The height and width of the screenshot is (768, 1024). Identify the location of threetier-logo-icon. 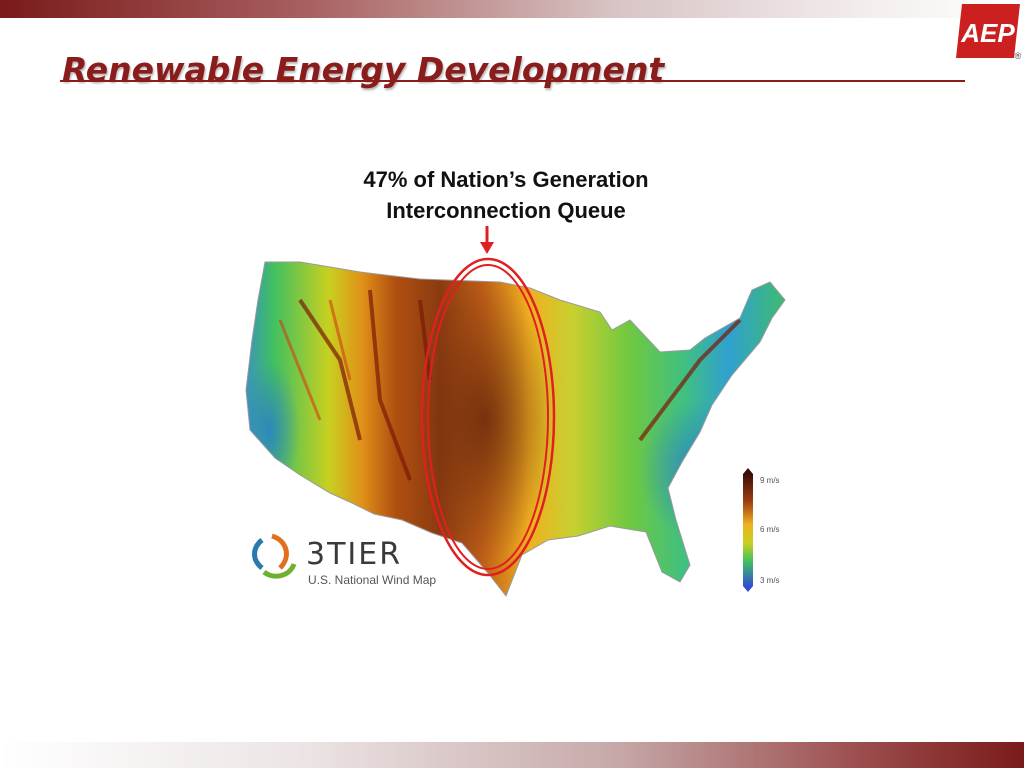
(274, 556).